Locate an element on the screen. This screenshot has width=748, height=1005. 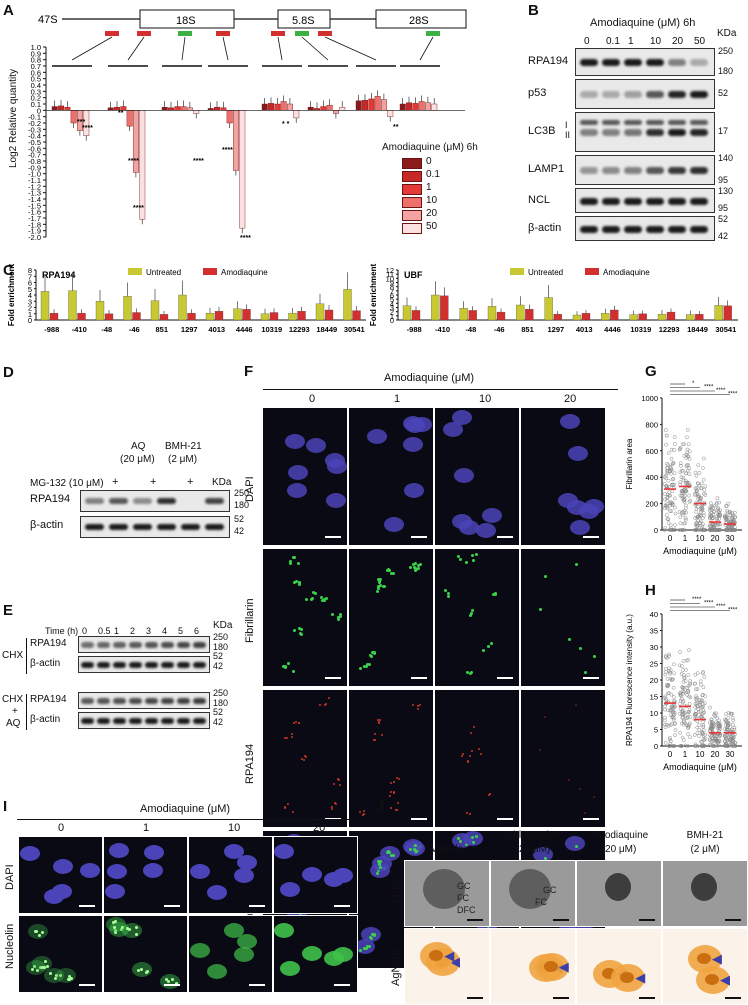
j-col-l2-1: (20 μM) is located at coordinates (533, 849).